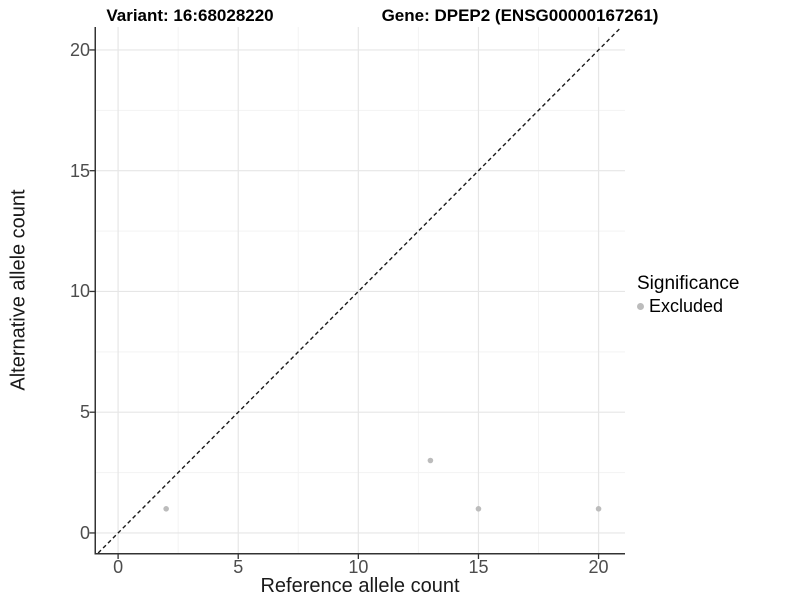  What do you see at coordinates (79, 170) in the screenshot?
I see `y-tick-label: 15` at bounding box center [79, 170].